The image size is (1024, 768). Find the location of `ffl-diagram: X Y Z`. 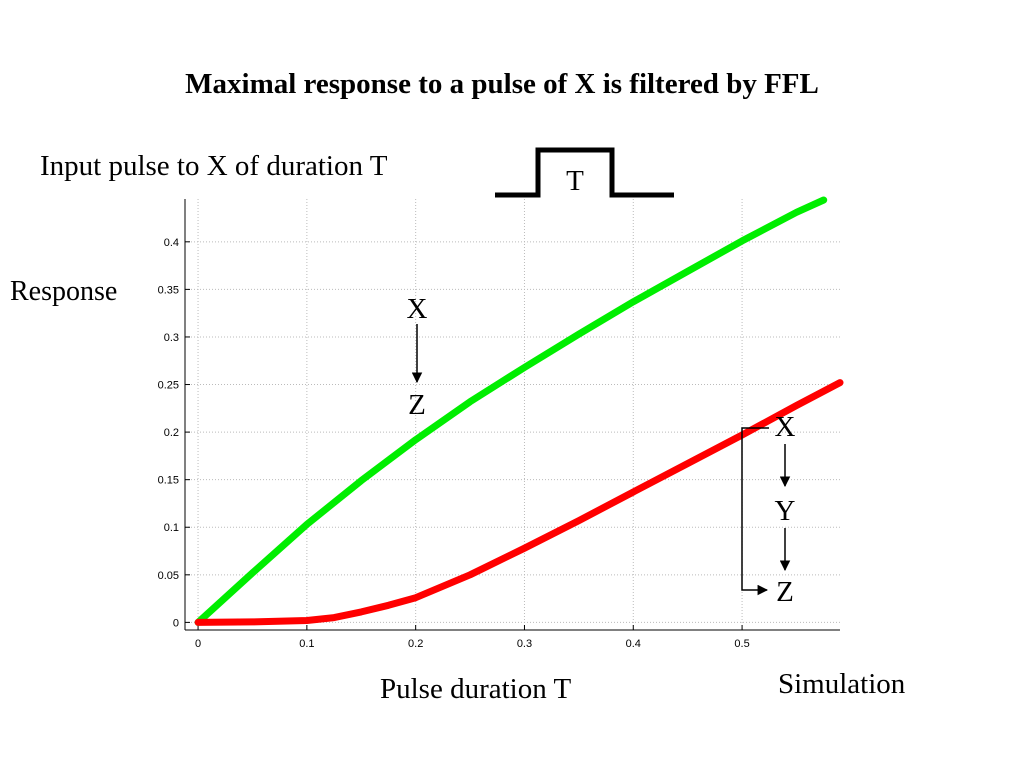

ffl-diagram: X Y Z is located at coordinates (768, 509).